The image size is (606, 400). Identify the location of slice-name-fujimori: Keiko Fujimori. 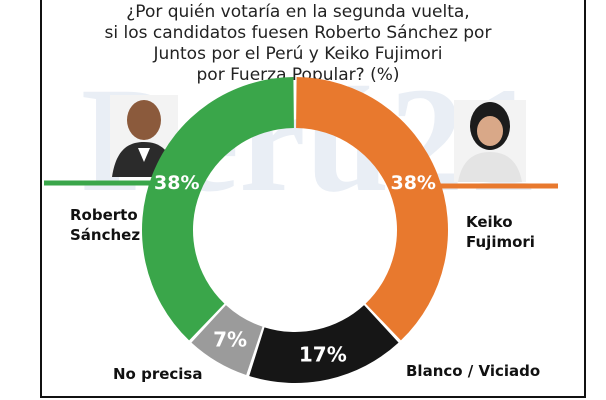
(500, 232).